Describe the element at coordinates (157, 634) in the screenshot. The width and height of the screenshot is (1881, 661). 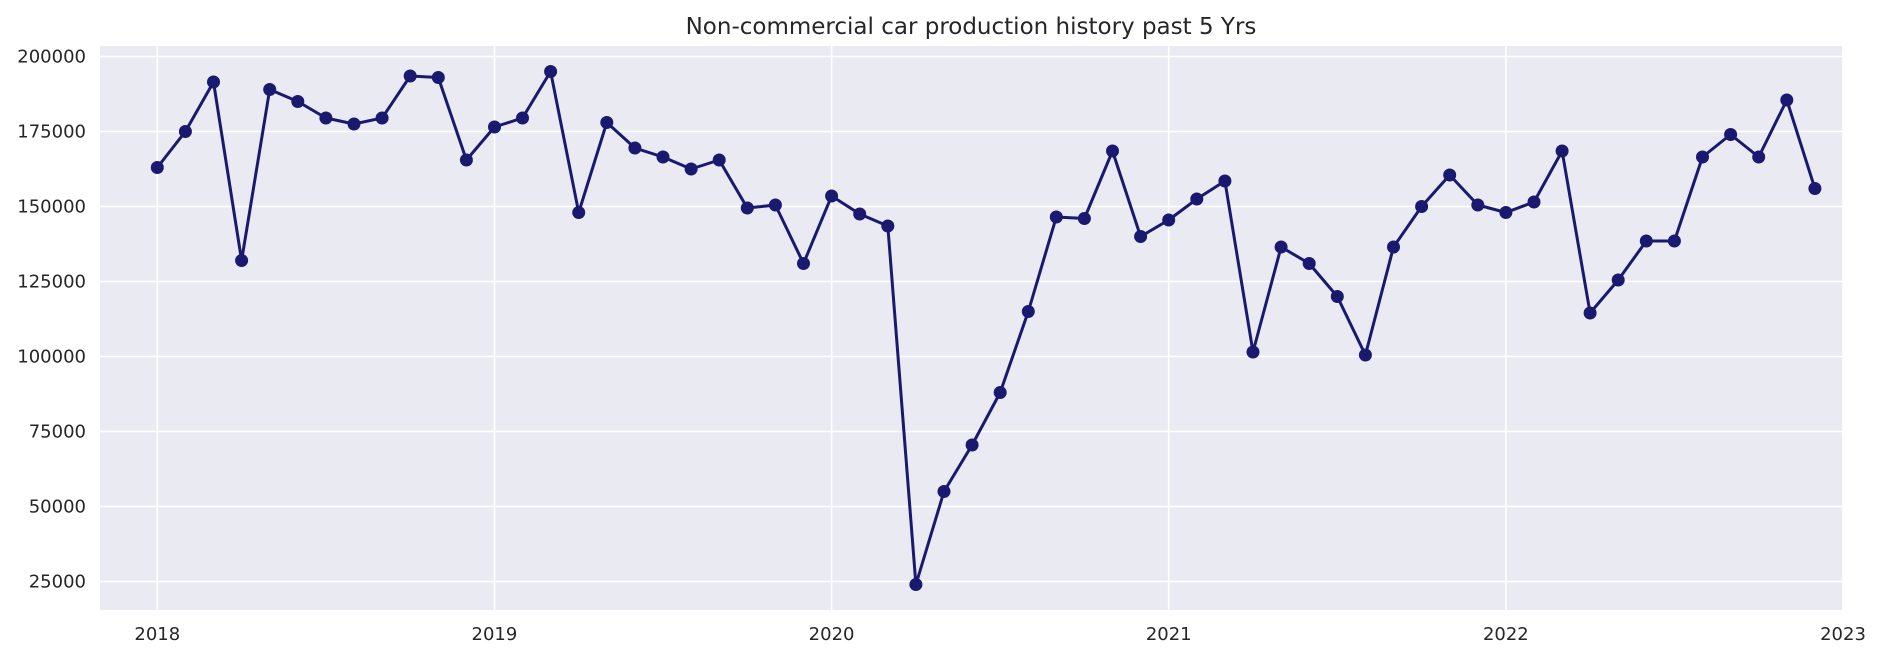
I see `x-tick-label: 2018` at that location.